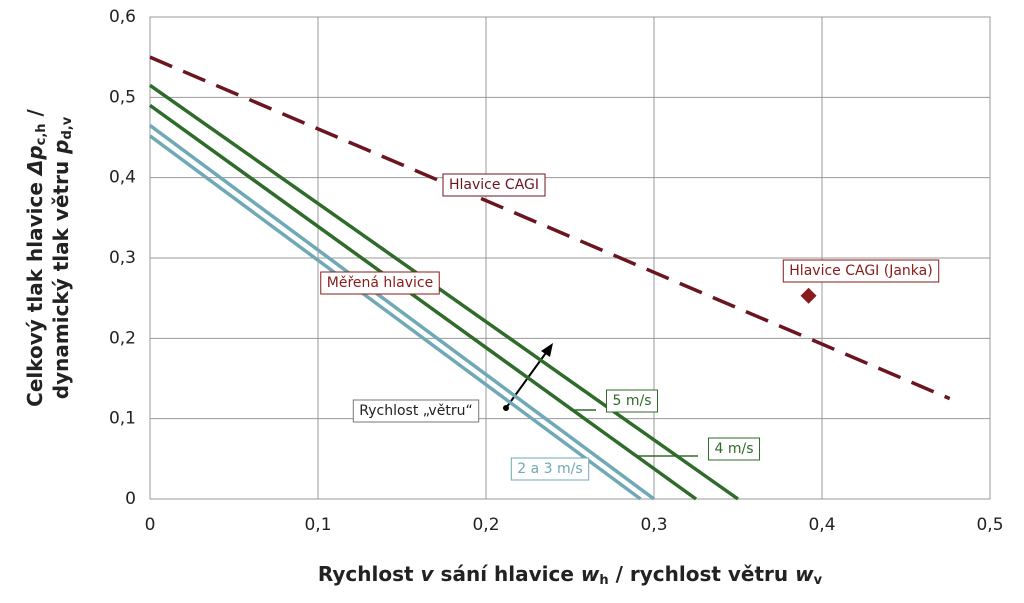 This screenshot has height=603, width=1024. I want to click on y-tick-label: 0,4, so click(122, 178).